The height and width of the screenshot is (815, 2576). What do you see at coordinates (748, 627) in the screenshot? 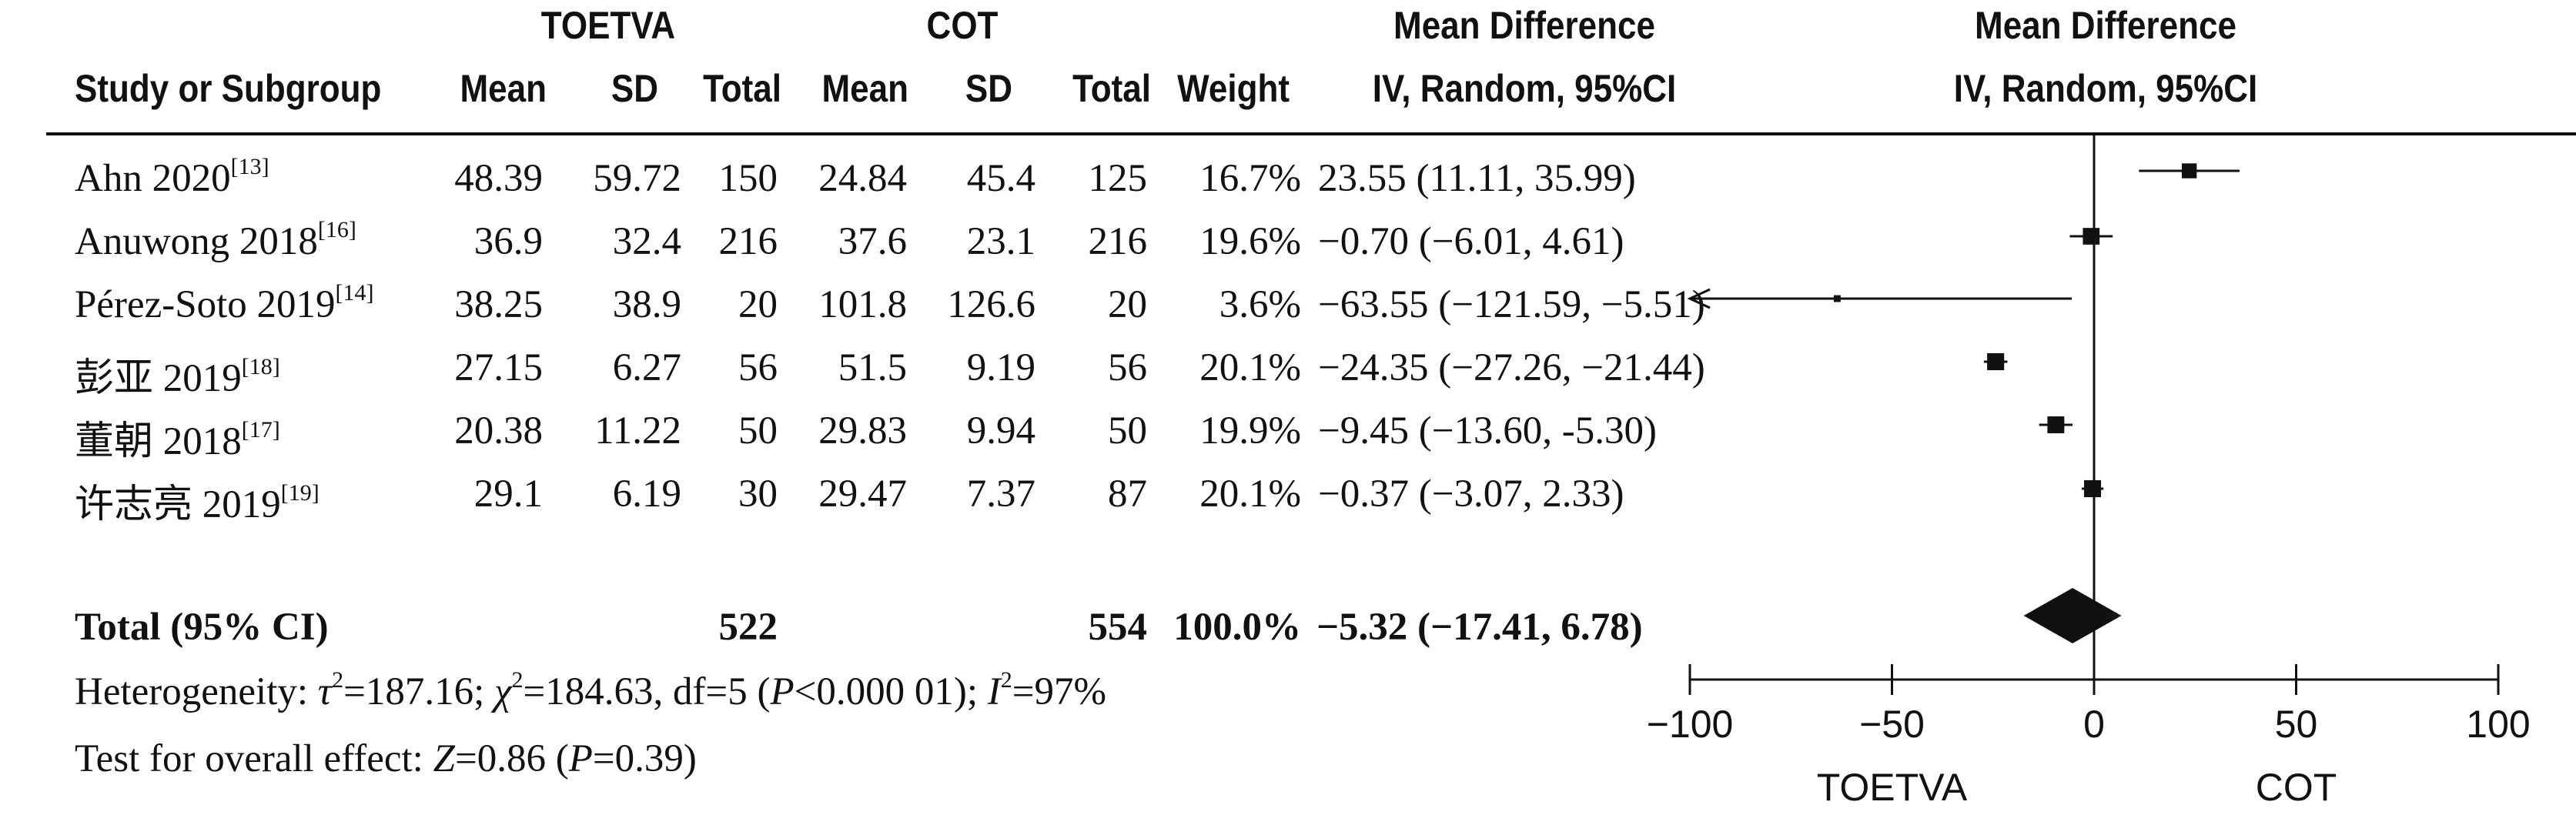
I see `total-n-toetva: 522` at bounding box center [748, 627].